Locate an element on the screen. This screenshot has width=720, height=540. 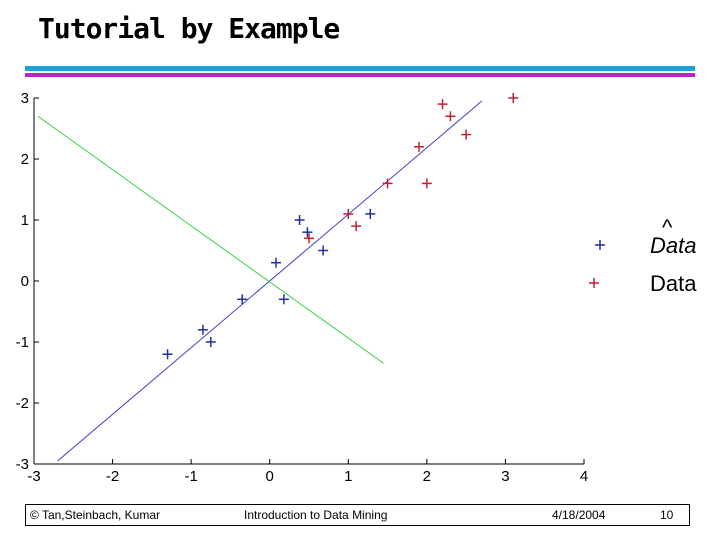
x-tick-label: -3 is located at coordinates (33, 476).